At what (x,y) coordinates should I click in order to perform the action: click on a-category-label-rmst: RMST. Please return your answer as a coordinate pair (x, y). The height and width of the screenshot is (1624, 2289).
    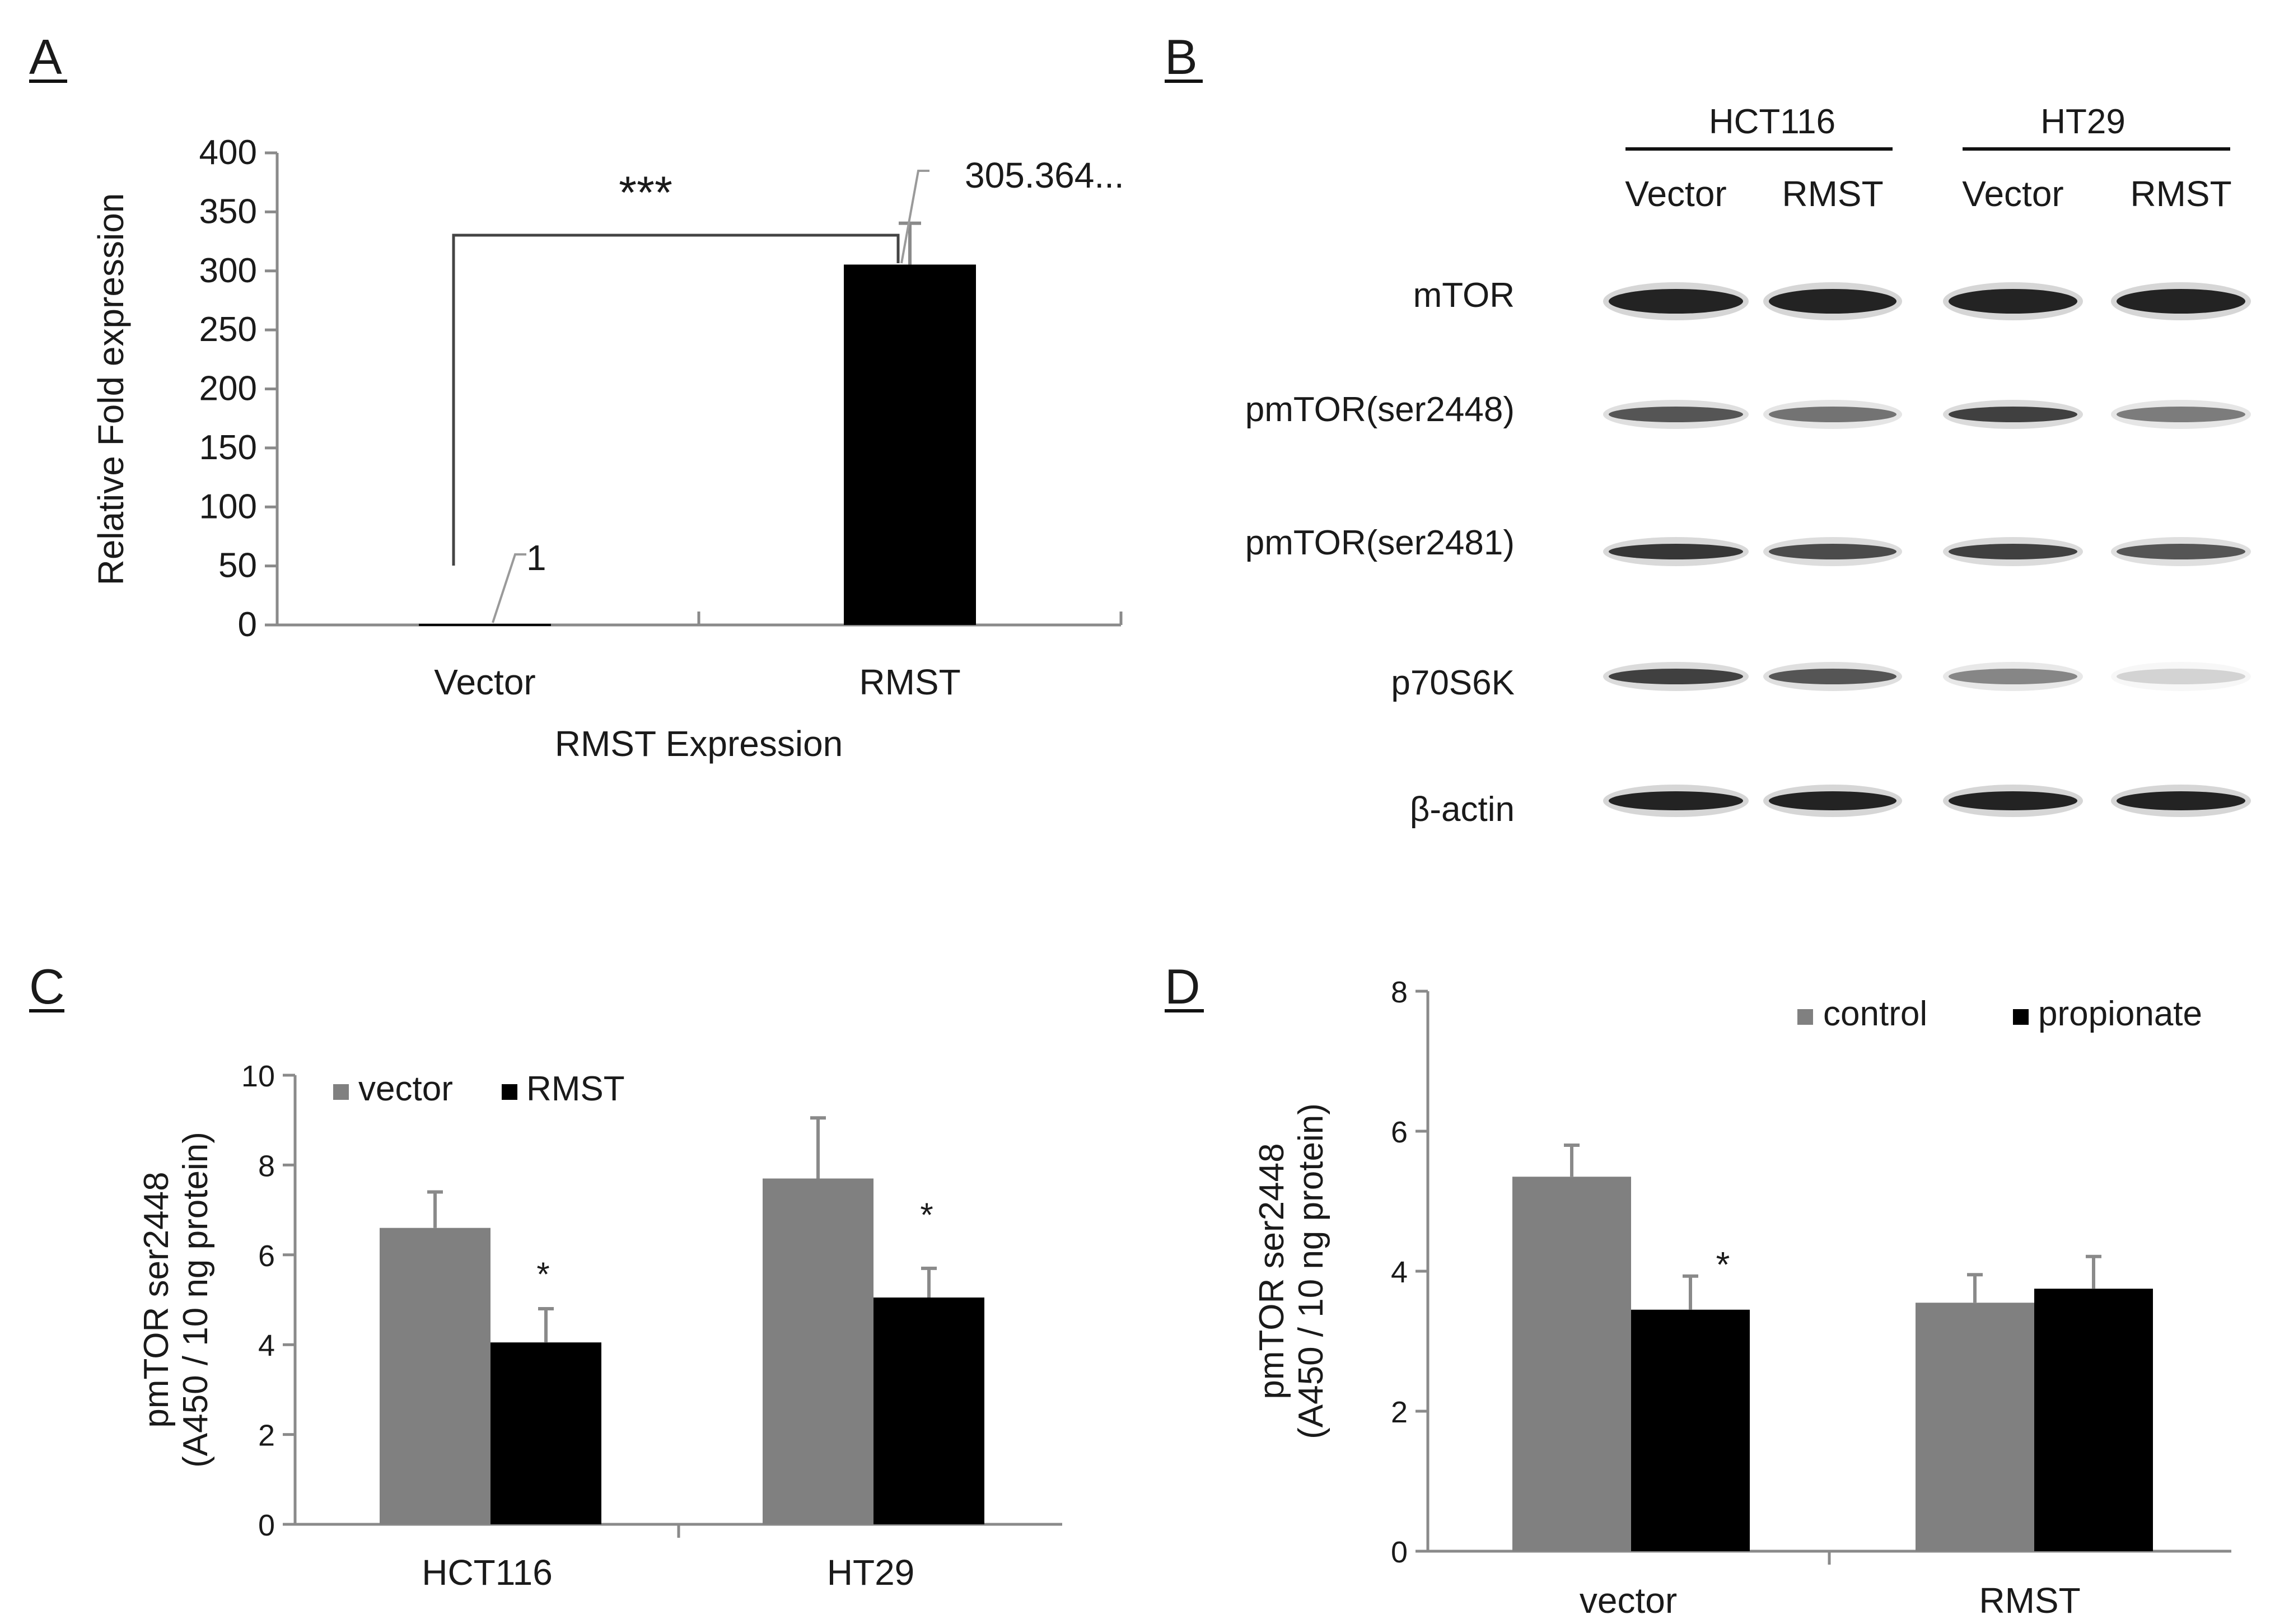
    Looking at the image, I should click on (909, 682).